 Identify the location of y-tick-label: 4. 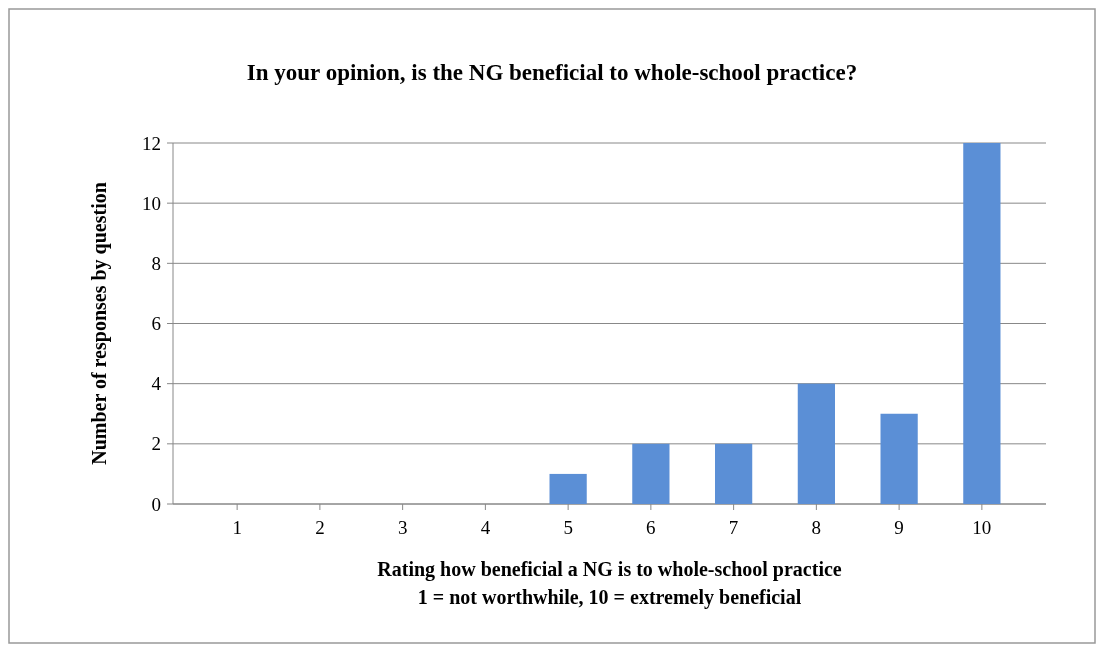
(156, 384).